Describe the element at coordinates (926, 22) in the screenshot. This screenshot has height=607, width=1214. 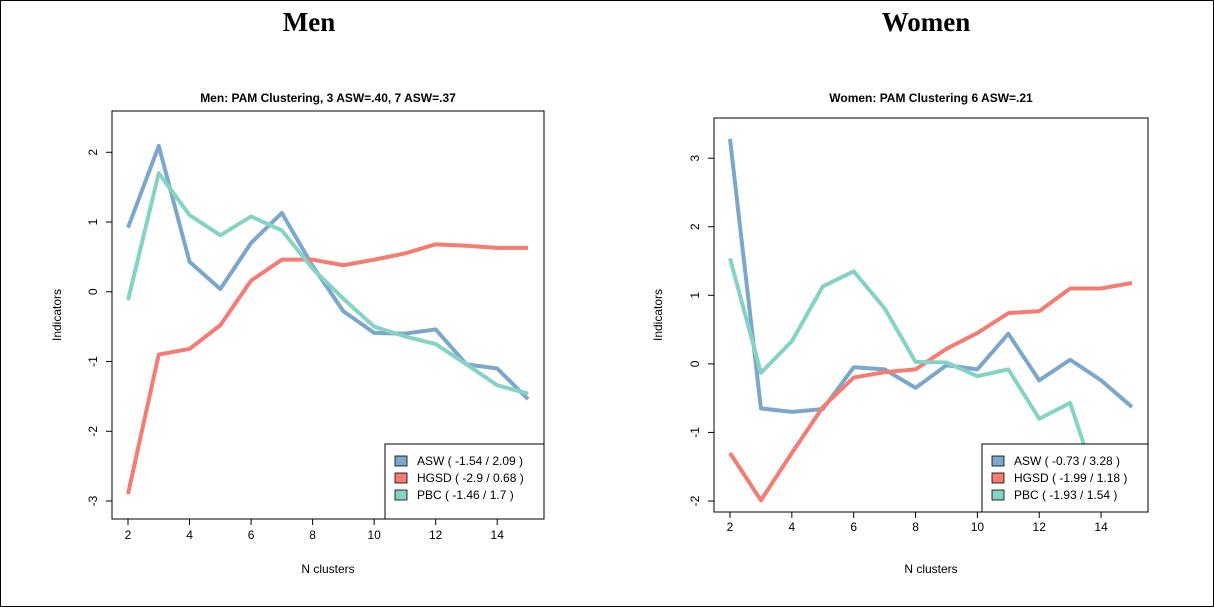
I see `right-panel-title: Women` at that location.